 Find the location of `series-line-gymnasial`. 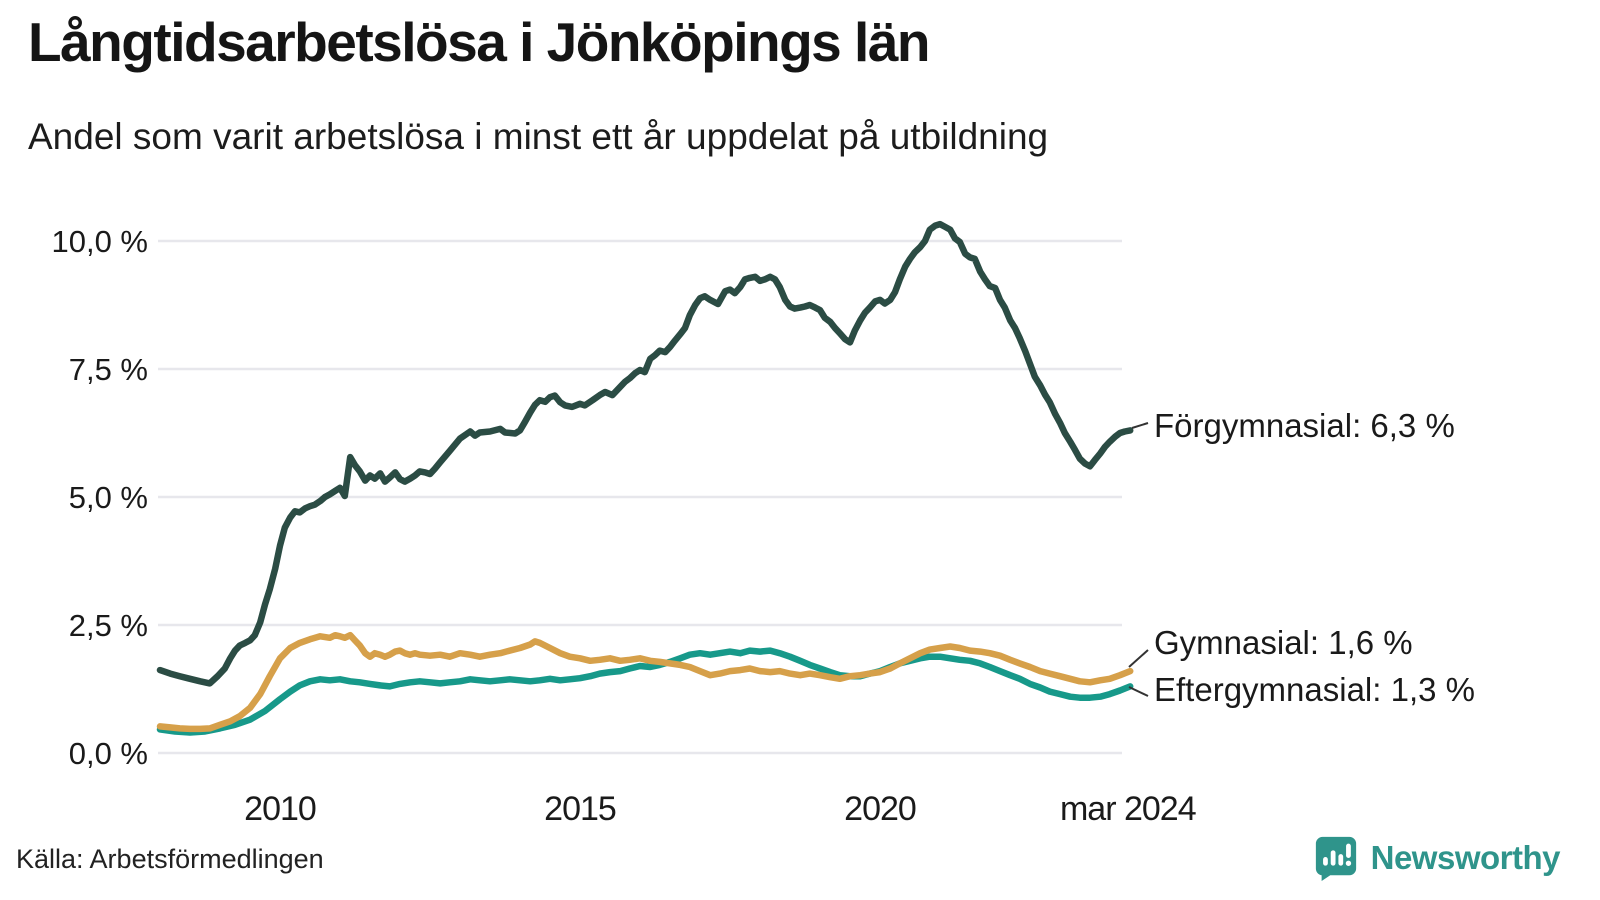

series-line-gymnasial is located at coordinates (645, 682).